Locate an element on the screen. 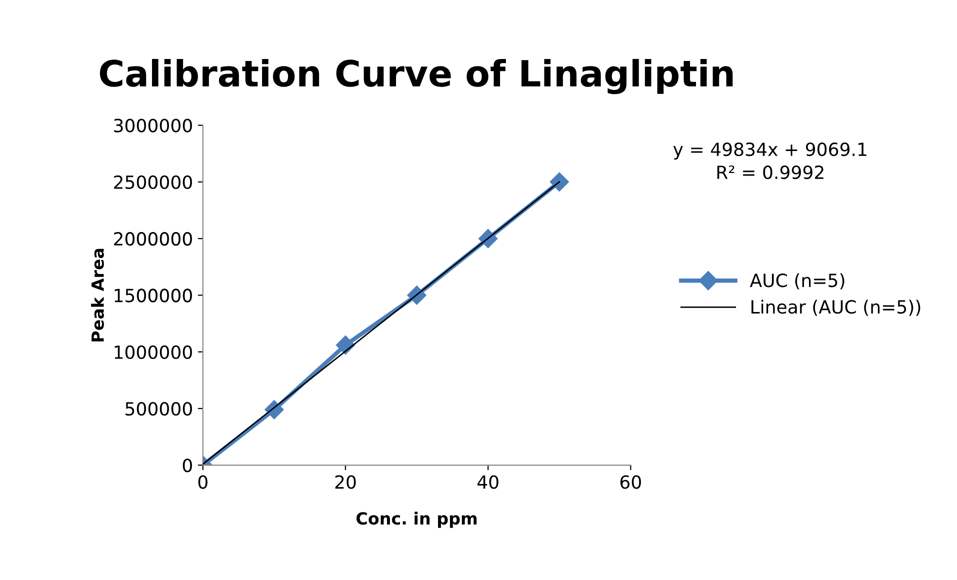 This screenshot has height=580, width=957. y-tick-label: 1500000 is located at coordinates (153, 295).